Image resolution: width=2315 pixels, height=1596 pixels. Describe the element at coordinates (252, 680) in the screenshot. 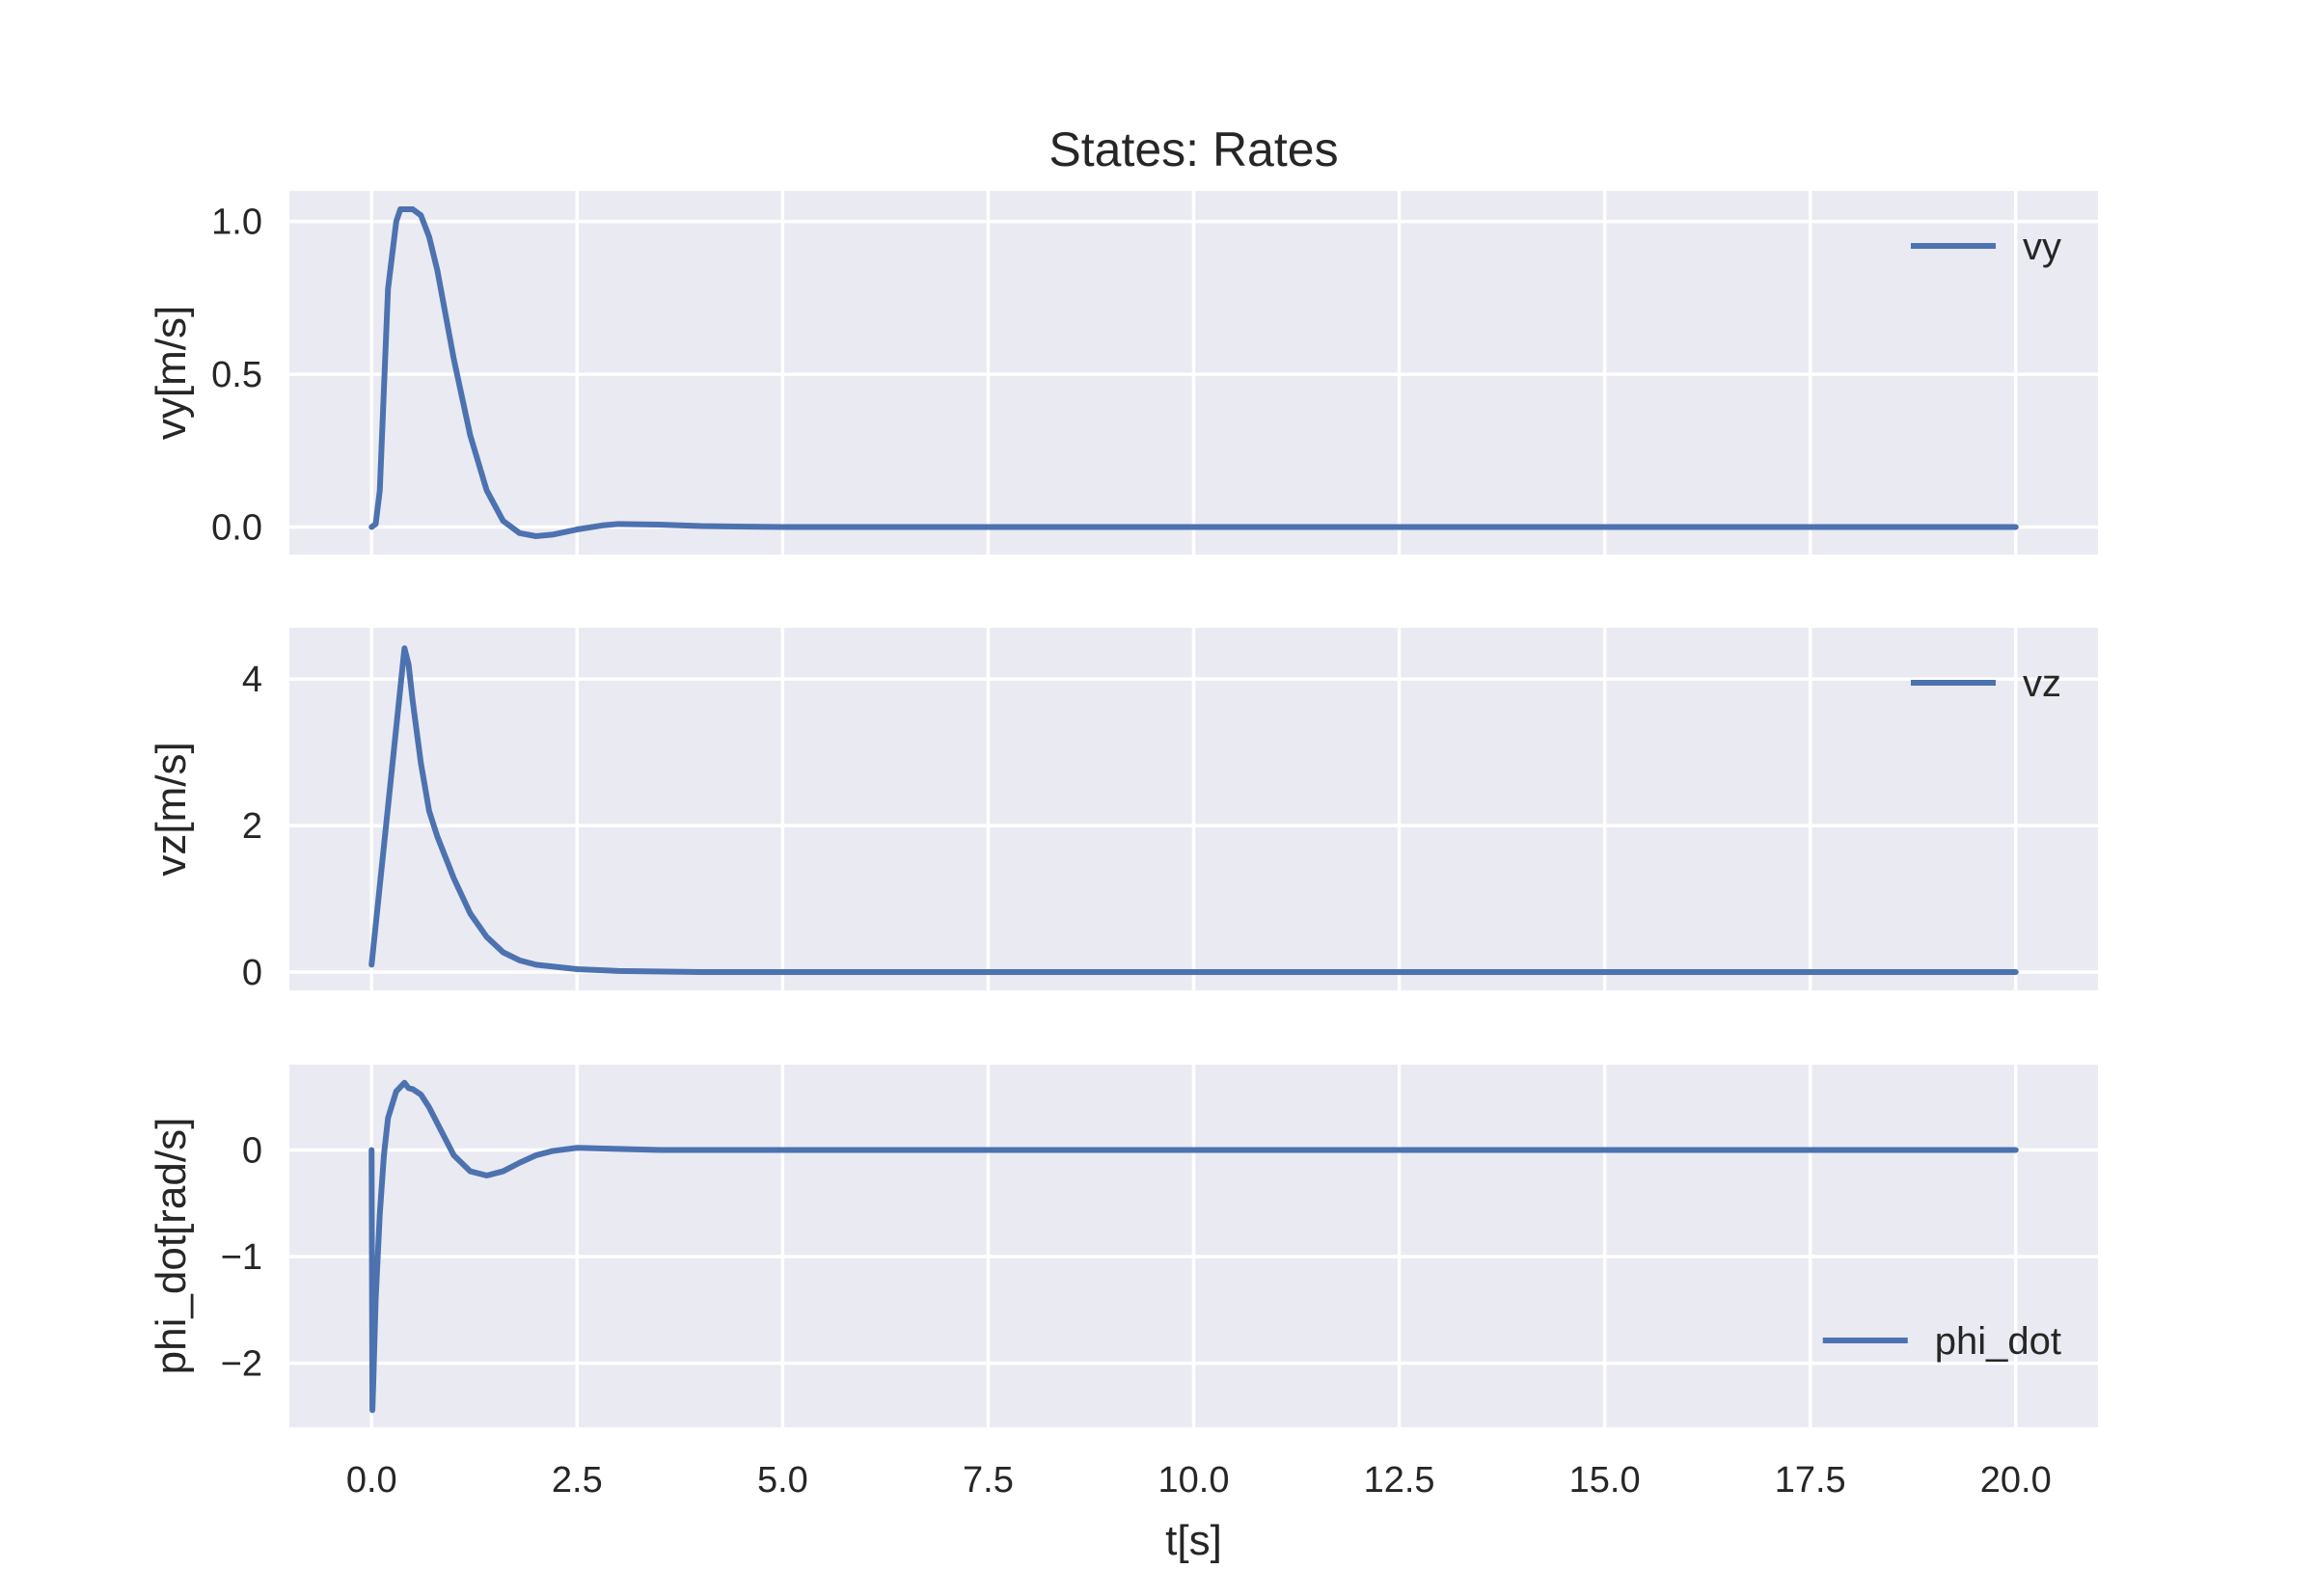

I see `y-tick-label: 4` at that location.